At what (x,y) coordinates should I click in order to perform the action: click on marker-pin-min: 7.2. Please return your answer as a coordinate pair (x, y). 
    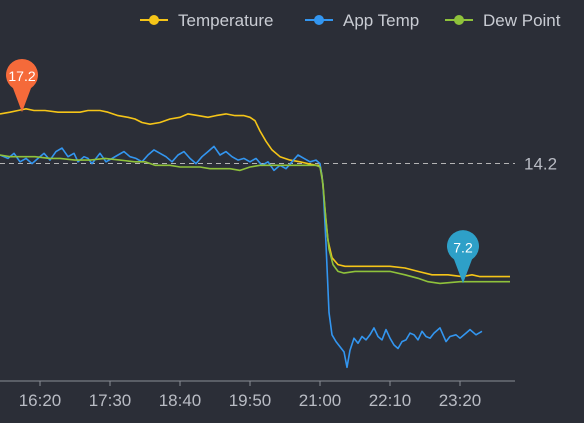
    Looking at the image, I should click on (463, 257).